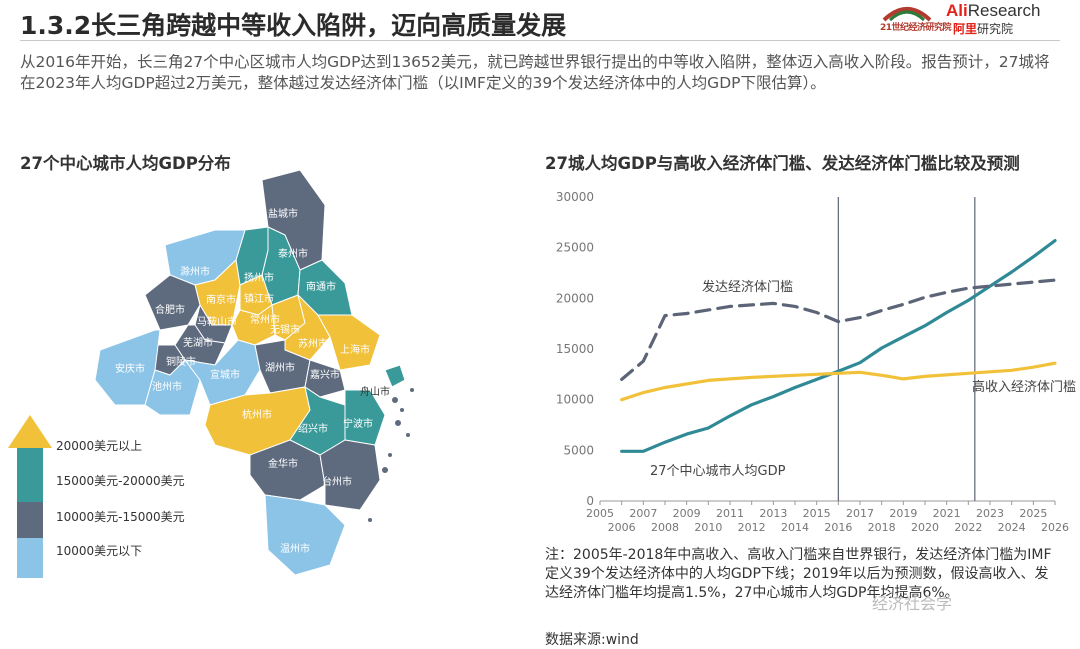  What do you see at coordinates (575, 197) in the screenshot?
I see `y-tick-label: 30000` at bounding box center [575, 197].